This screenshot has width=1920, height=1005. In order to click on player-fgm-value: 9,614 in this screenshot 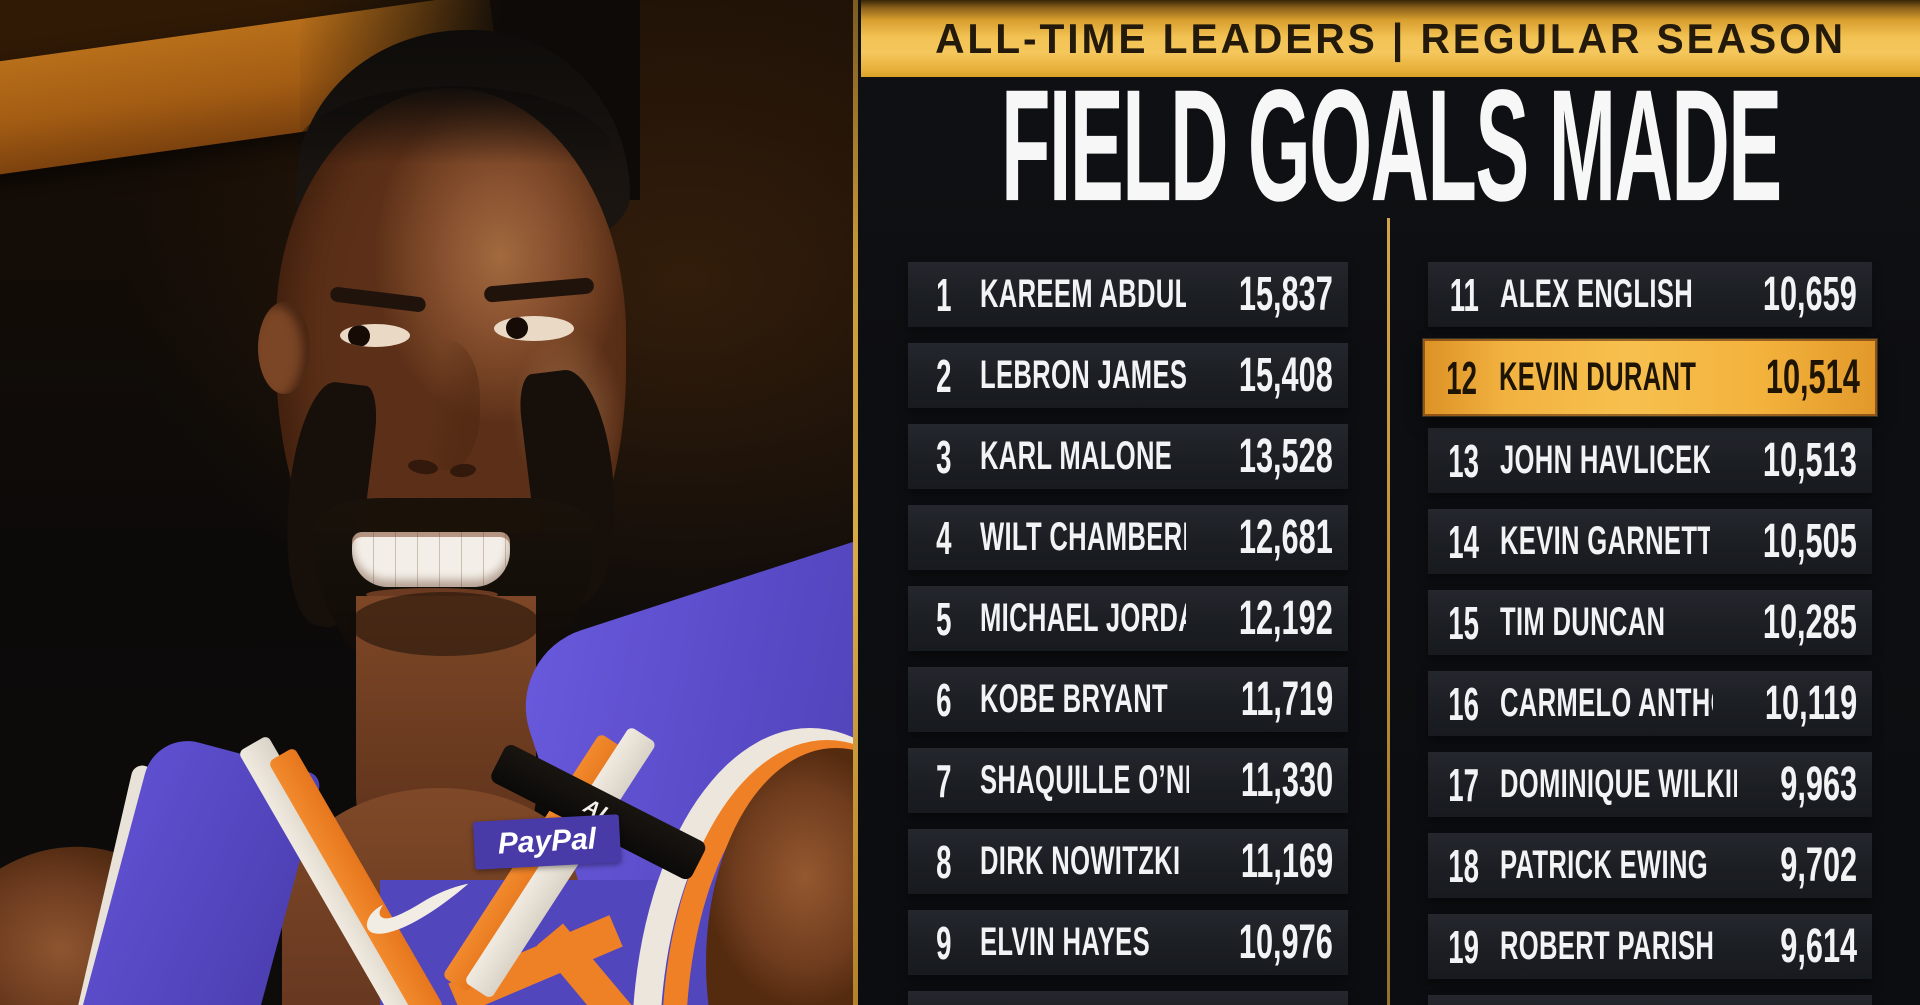, I will do `click(1818, 946)`.